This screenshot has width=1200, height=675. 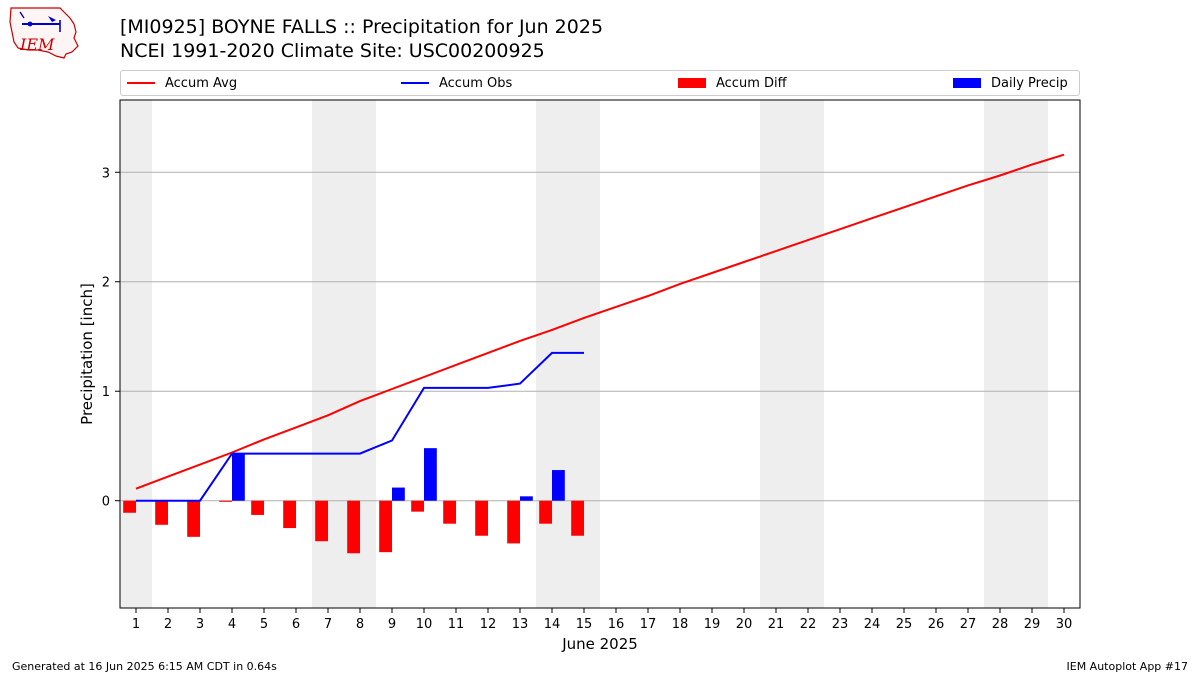 I want to click on x-tick-label: 19, so click(x=712, y=624).